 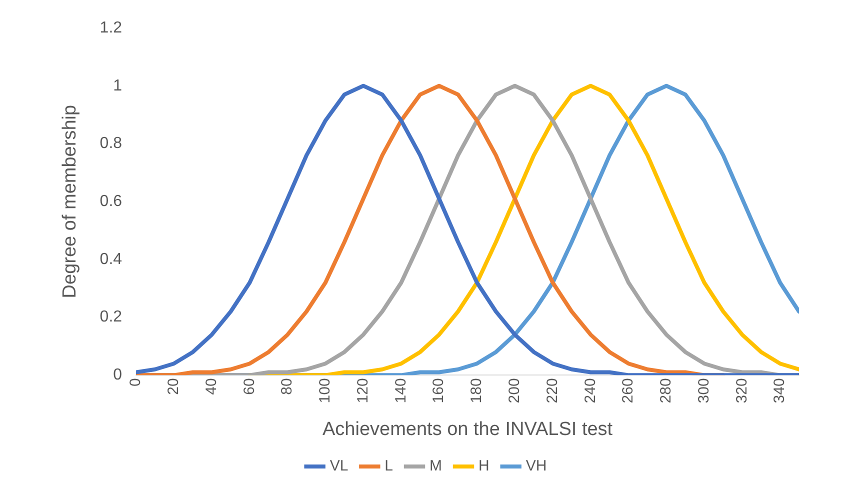 I want to click on legend-label: VL, so click(x=339, y=466).